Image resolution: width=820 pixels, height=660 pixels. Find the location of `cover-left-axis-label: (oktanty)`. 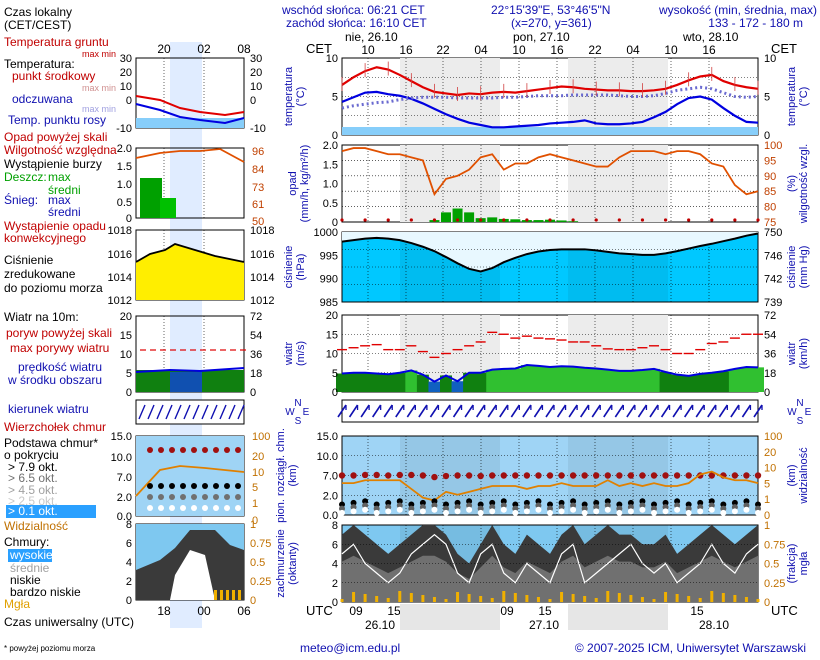

cover-left-axis-label: (oktanty) is located at coordinates (293, 563).